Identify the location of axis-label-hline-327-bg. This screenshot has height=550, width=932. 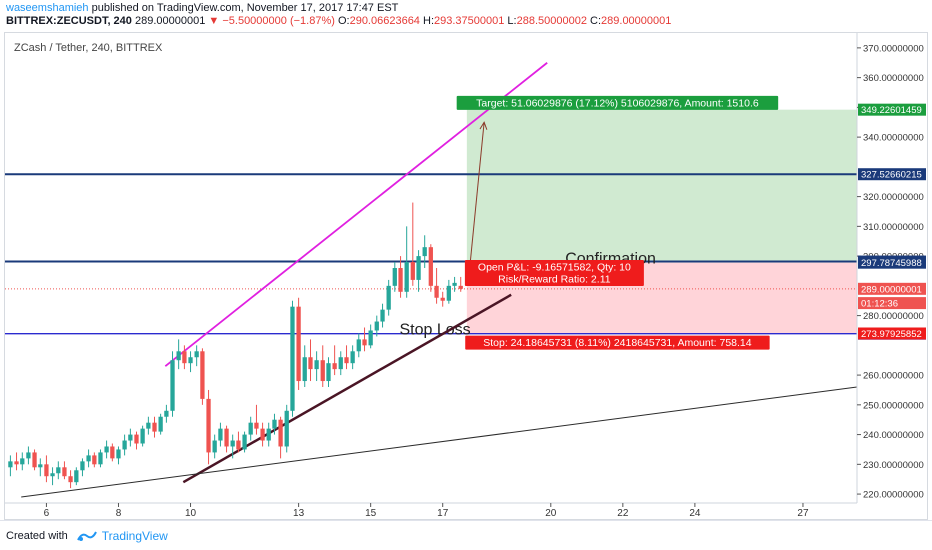
(892, 174).